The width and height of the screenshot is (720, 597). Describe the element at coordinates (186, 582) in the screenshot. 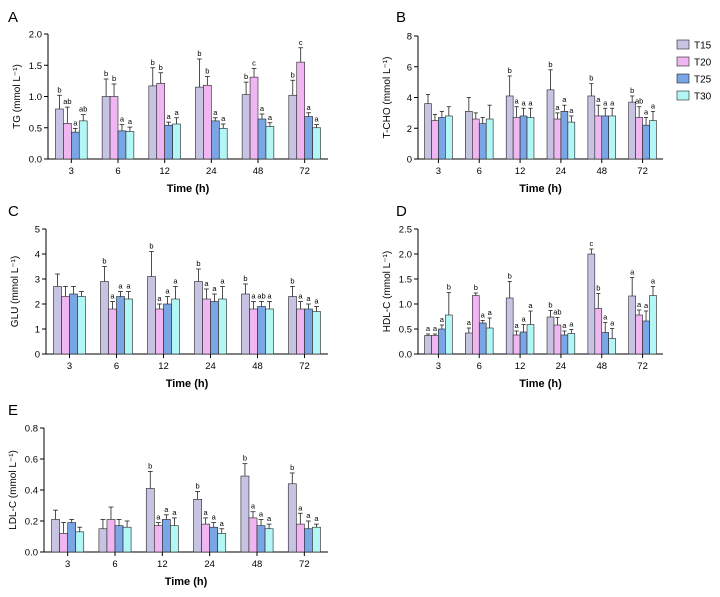

I see `x-axis-label: Time (h)` at that location.